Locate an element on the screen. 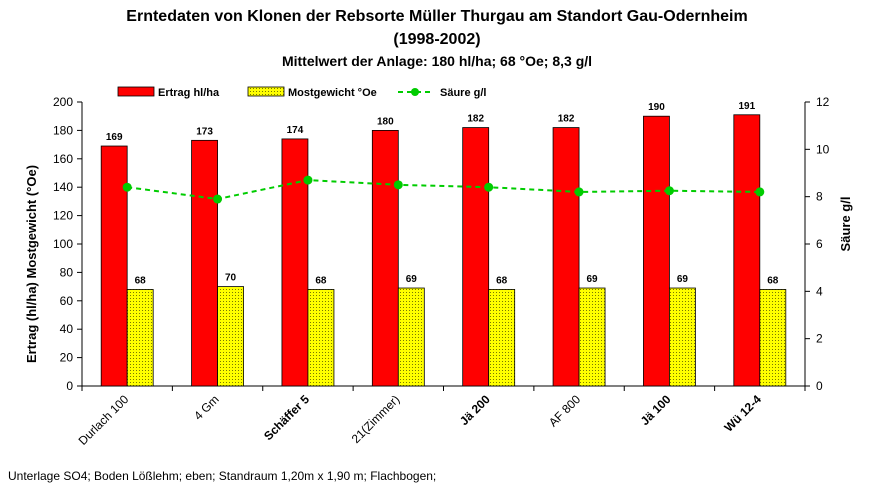 Image resolution: width=874 pixels, height=499 pixels. x-tick-label: Schäffer 5 is located at coordinates (286, 417).